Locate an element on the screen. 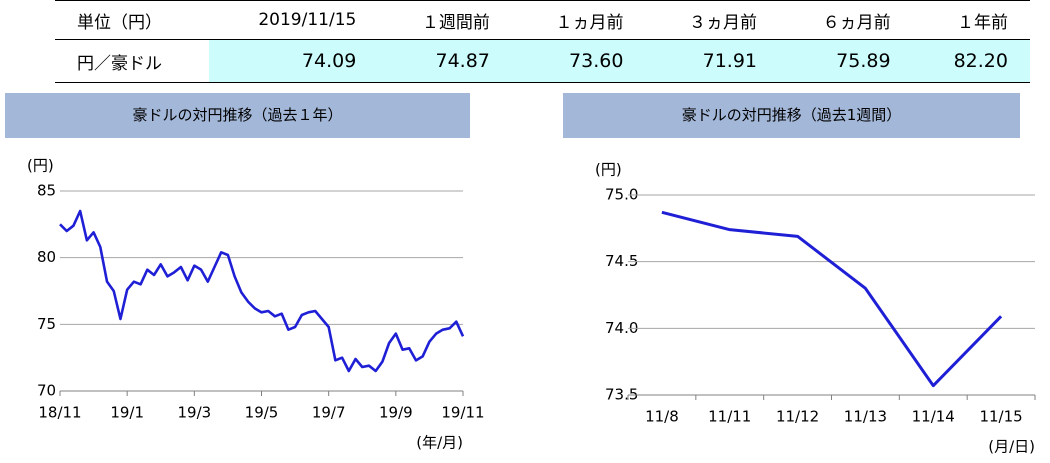 The width and height of the screenshot is (1050, 463). y-tick-label: 85 is located at coordinates (46, 191).